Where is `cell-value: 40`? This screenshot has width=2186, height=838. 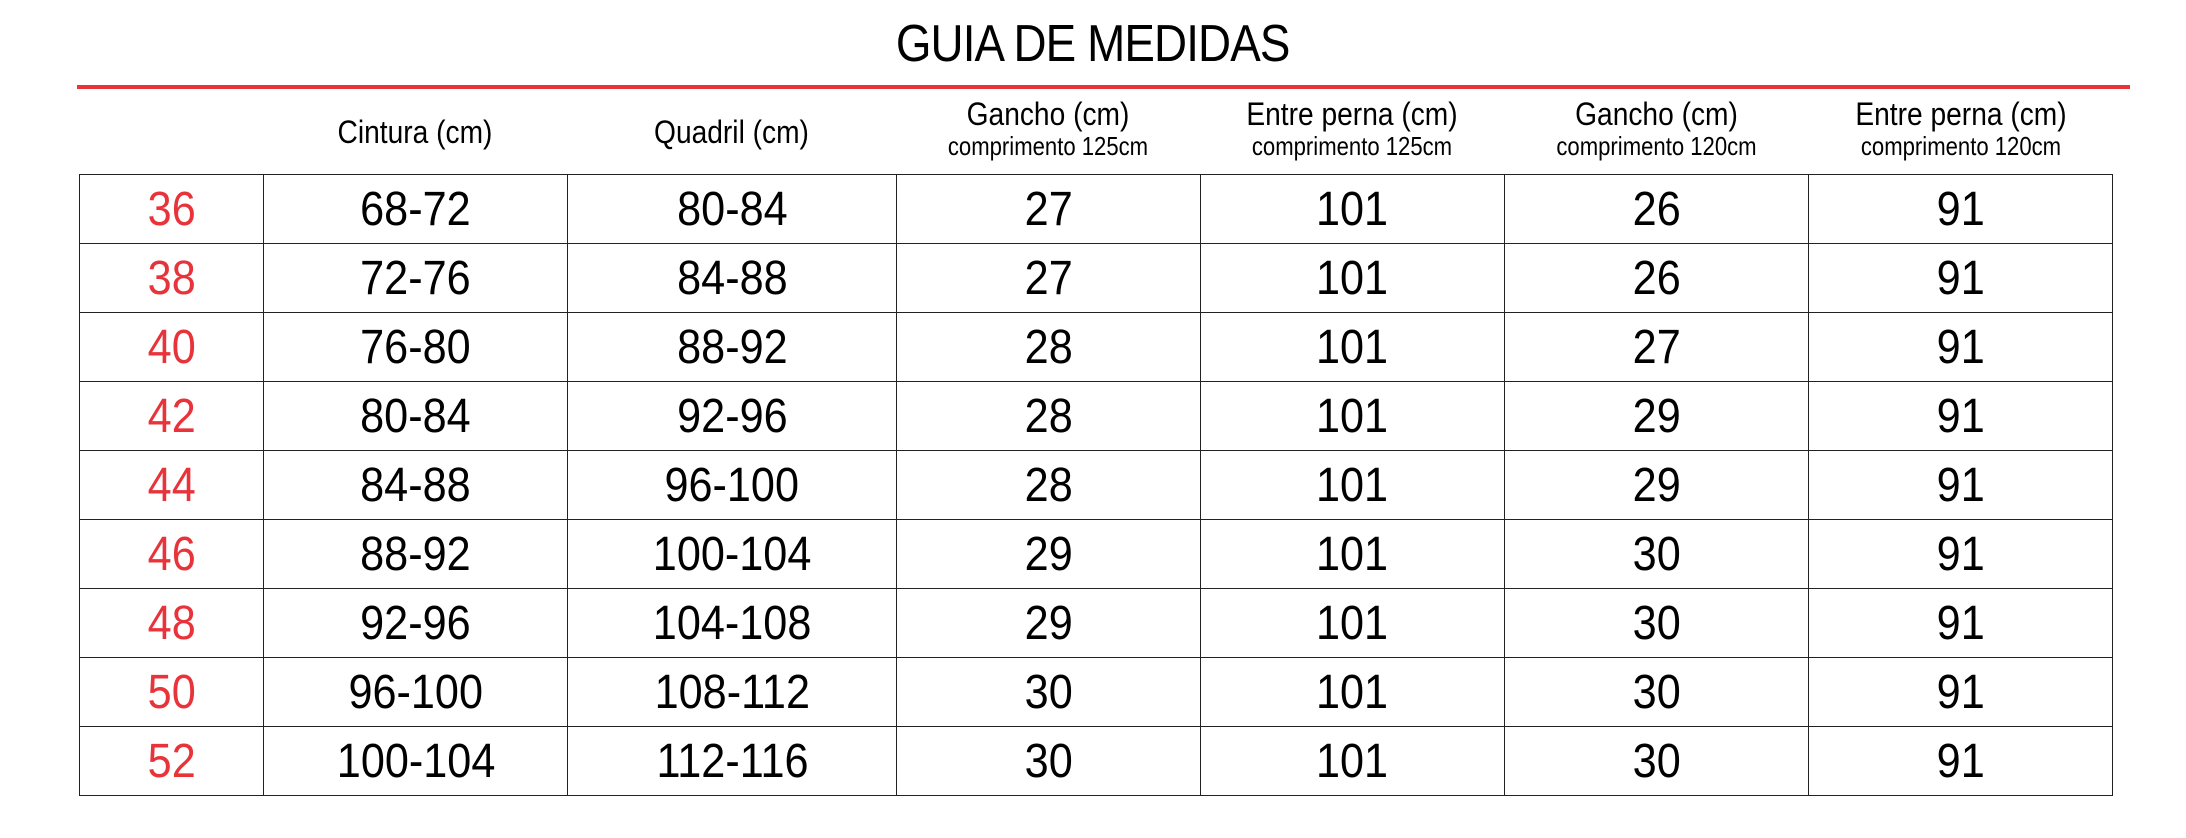
cell-value: 40 is located at coordinates (171, 347).